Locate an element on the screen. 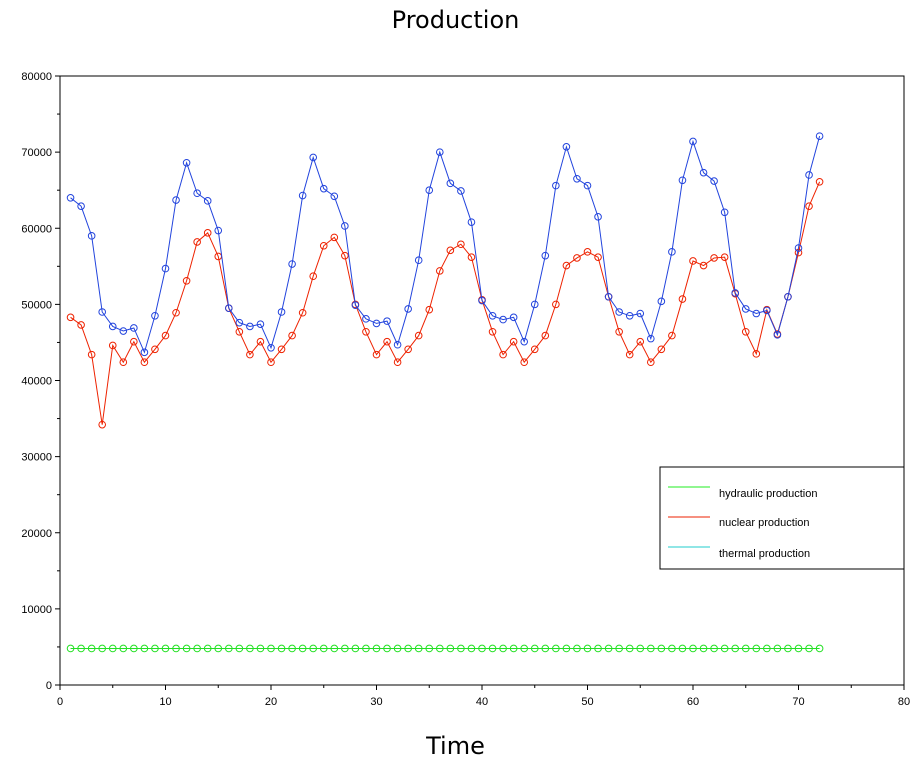 The width and height of the screenshot is (911, 761). legend-label-nuclear: nuclear production is located at coordinates (764, 523).